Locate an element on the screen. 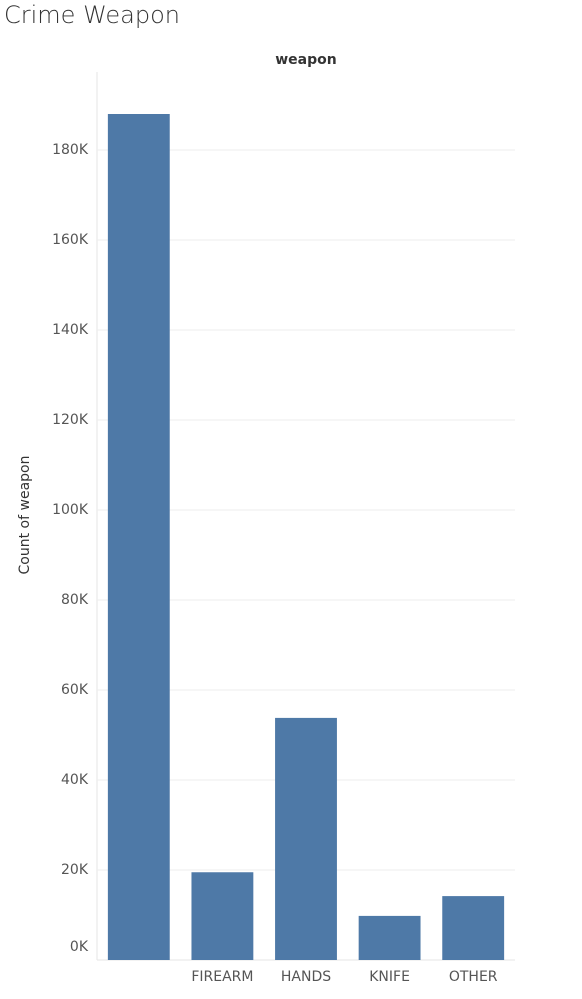 The width and height of the screenshot is (582, 999). y-tick-label: 20K is located at coordinates (75, 870).